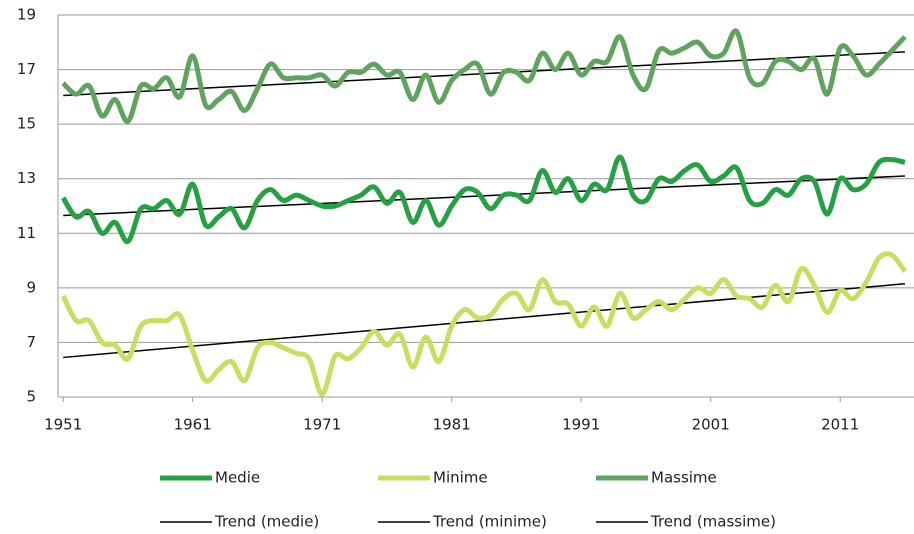 Image resolution: width=914 pixels, height=534 pixels. What do you see at coordinates (31, 287) in the screenshot?
I see `y-tick-label: 9` at bounding box center [31, 287].